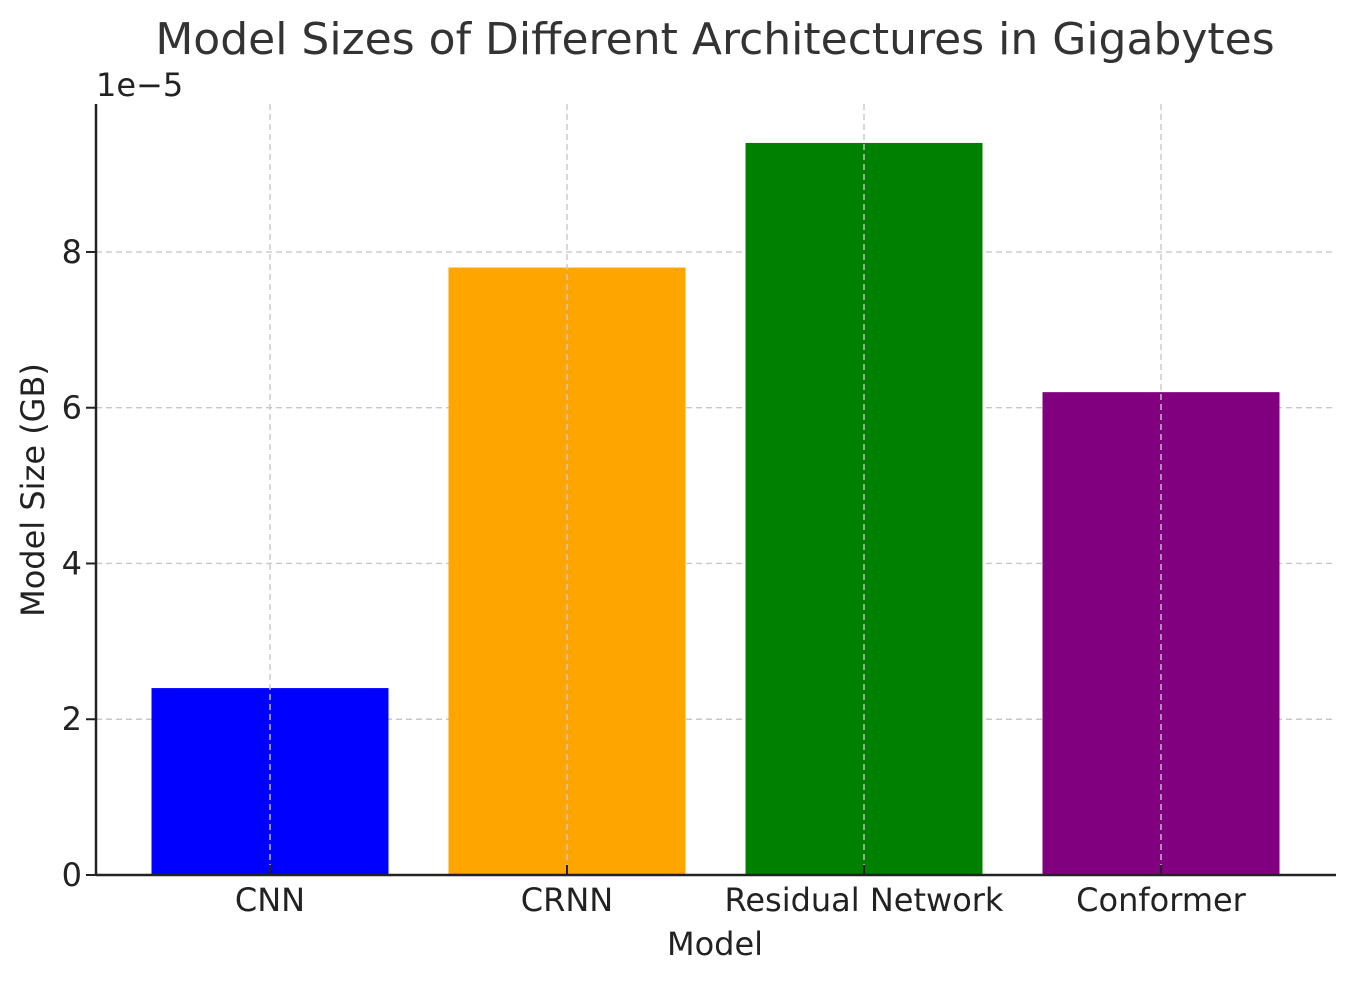 This screenshot has width=1355, height=985. I want to click on x-tick-label: Conformer, so click(1161, 900).